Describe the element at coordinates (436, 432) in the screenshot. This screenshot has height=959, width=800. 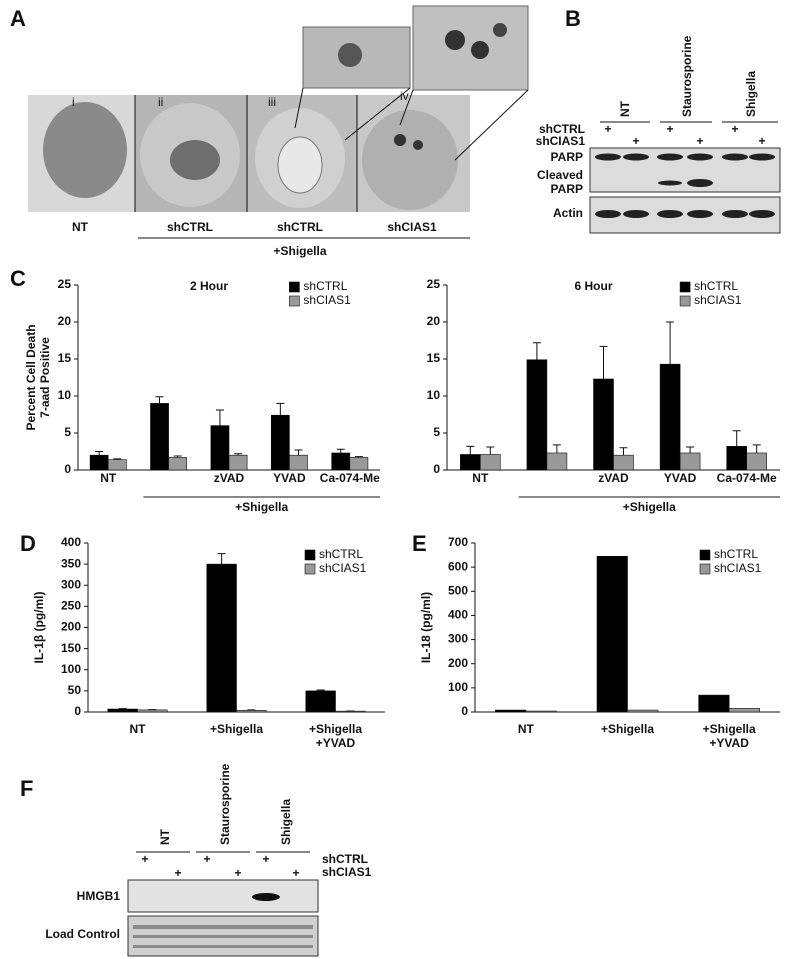
I see `y-tick-label: 5` at that location.